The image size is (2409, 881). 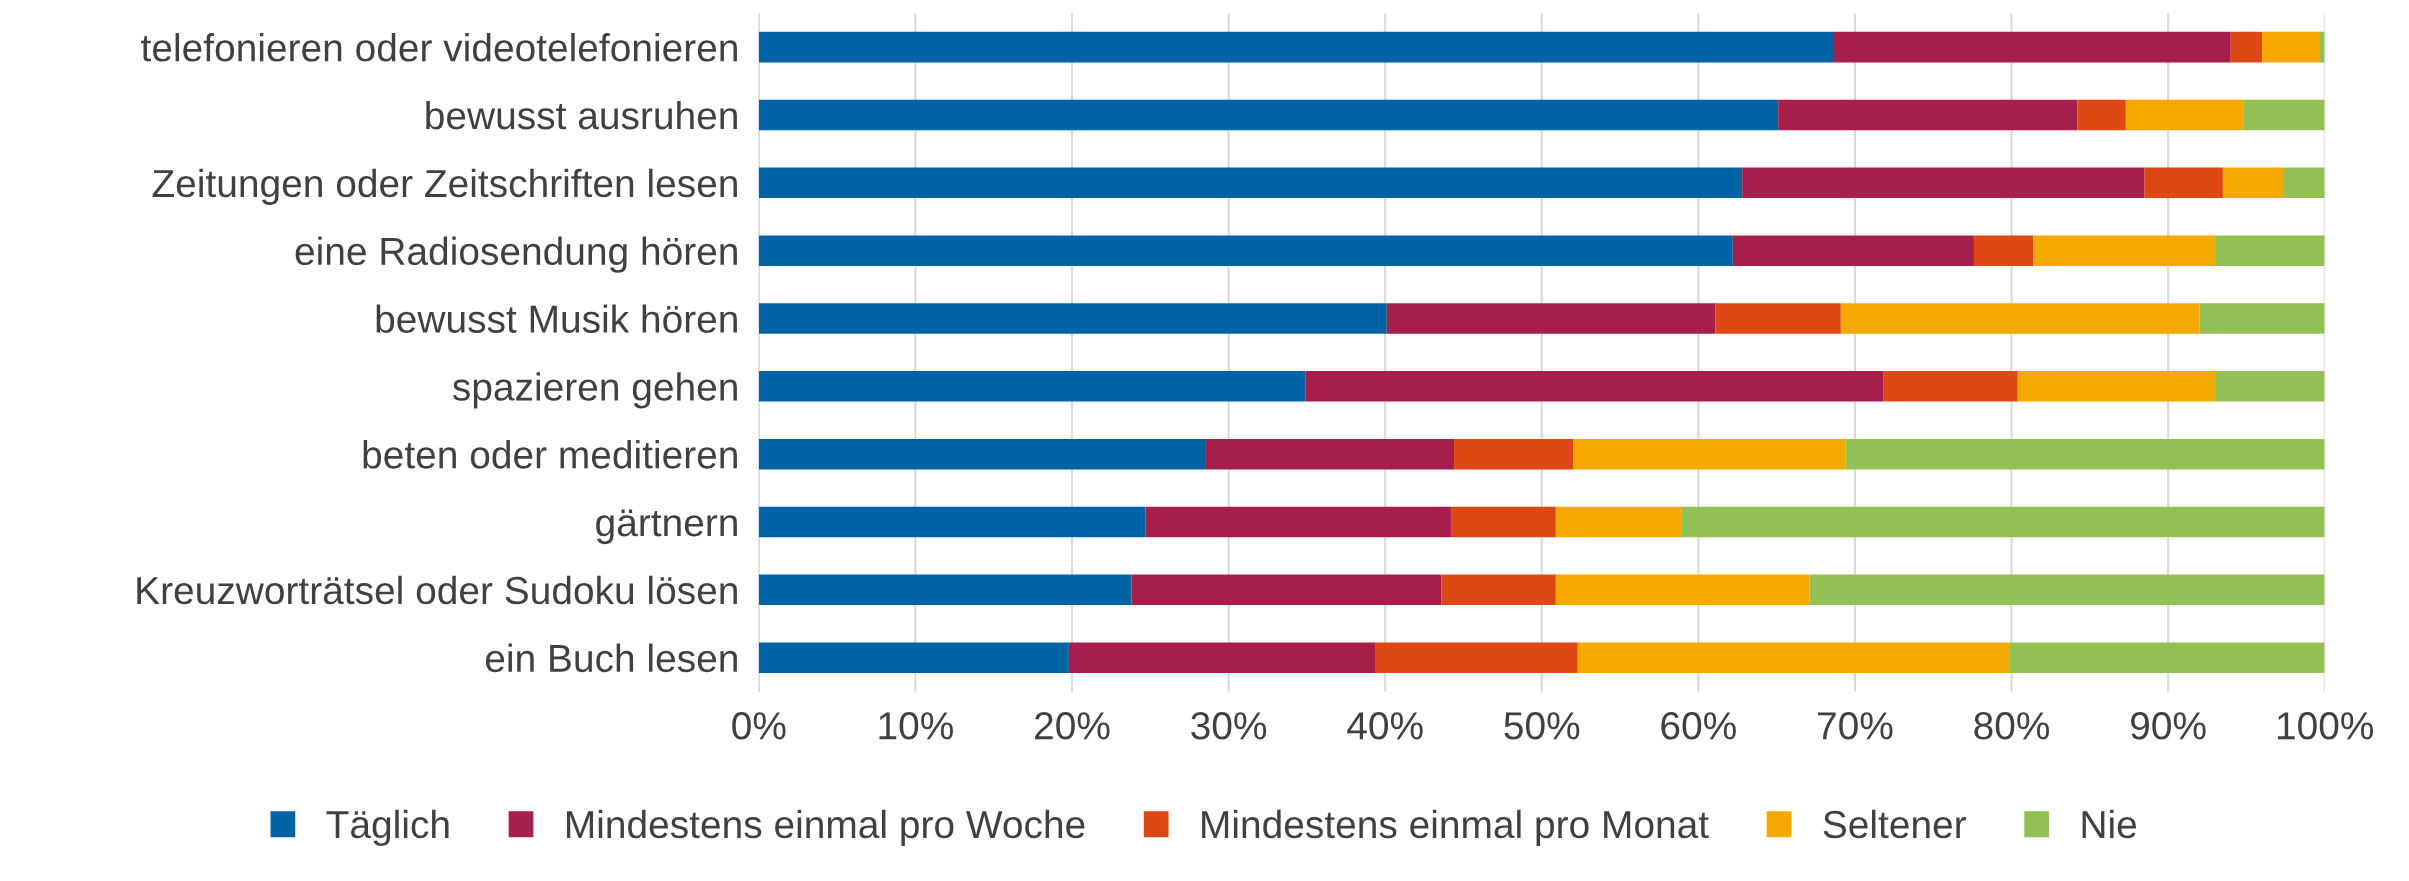 I want to click on x-tick-label: 50%, so click(x=1542, y=726).